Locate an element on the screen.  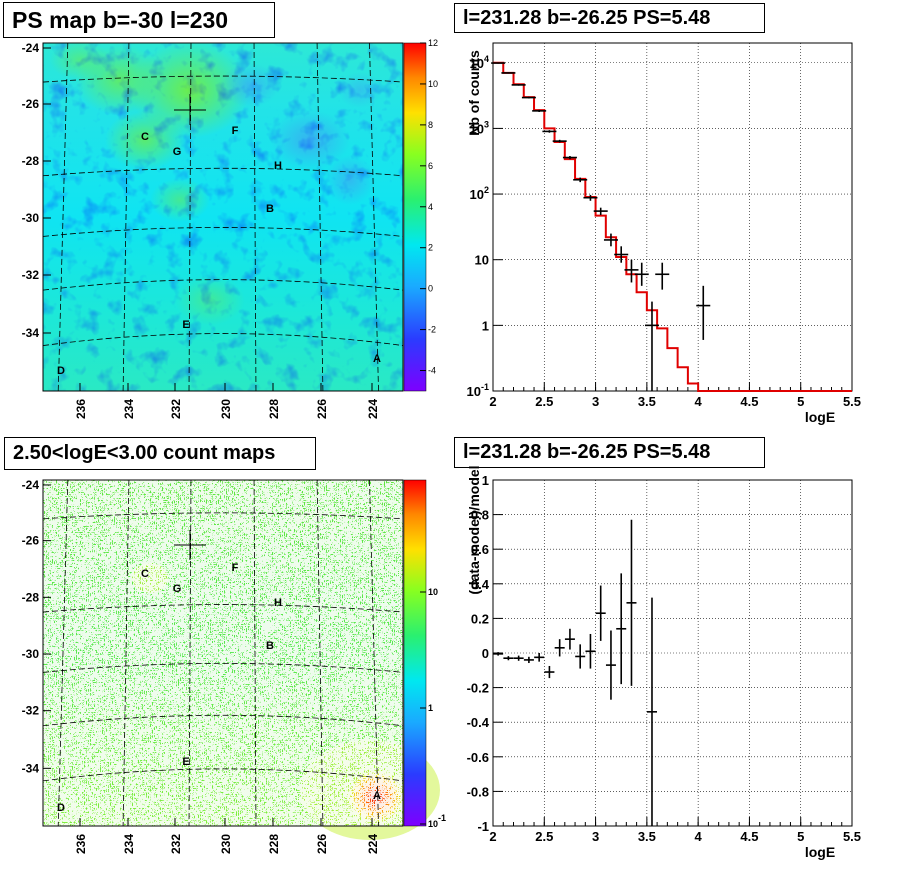
ps-map-source-labels: C G F H B E A D is located at coordinates (219, 251).